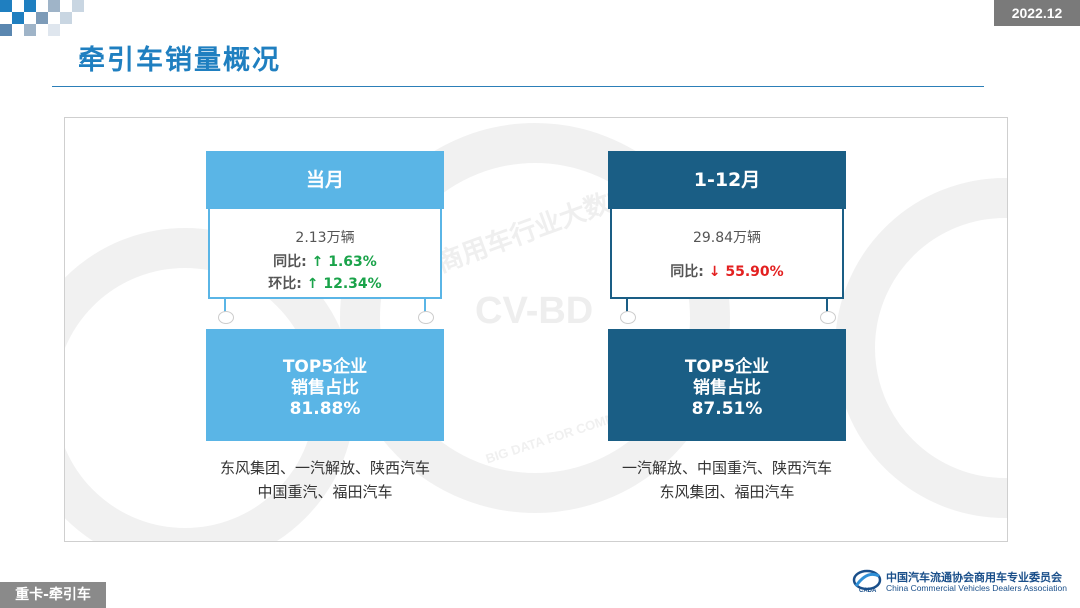  Describe the element at coordinates (53, 595) in the screenshot. I see `section-tag: 重卡-牵引车` at that location.